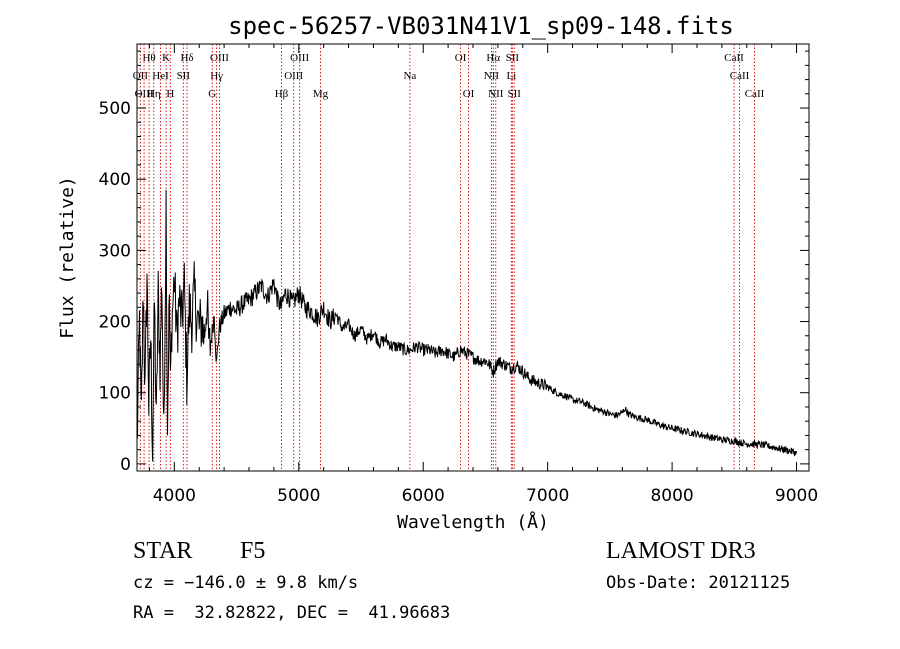 The height and width of the screenshot is (649, 900). What do you see at coordinates (246, 583) in the screenshot?
I see `redshift-velocity: cz = −146.0 ± 9.8 km/s` at bounding box center [246, 583].